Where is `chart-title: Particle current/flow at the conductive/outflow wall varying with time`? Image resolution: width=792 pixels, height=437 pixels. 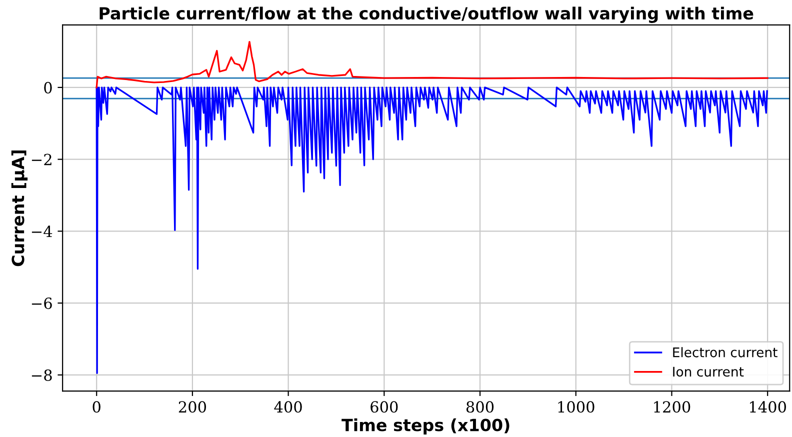
chart-title: Particle current/flow at the conductive/outflow wall varying with time is located at coordinates (427, 14).